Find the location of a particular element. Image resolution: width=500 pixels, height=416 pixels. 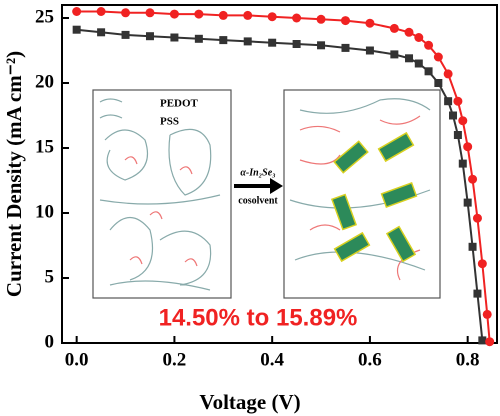

x-tick-label: 0.6 is located at coordinates (370, 359).